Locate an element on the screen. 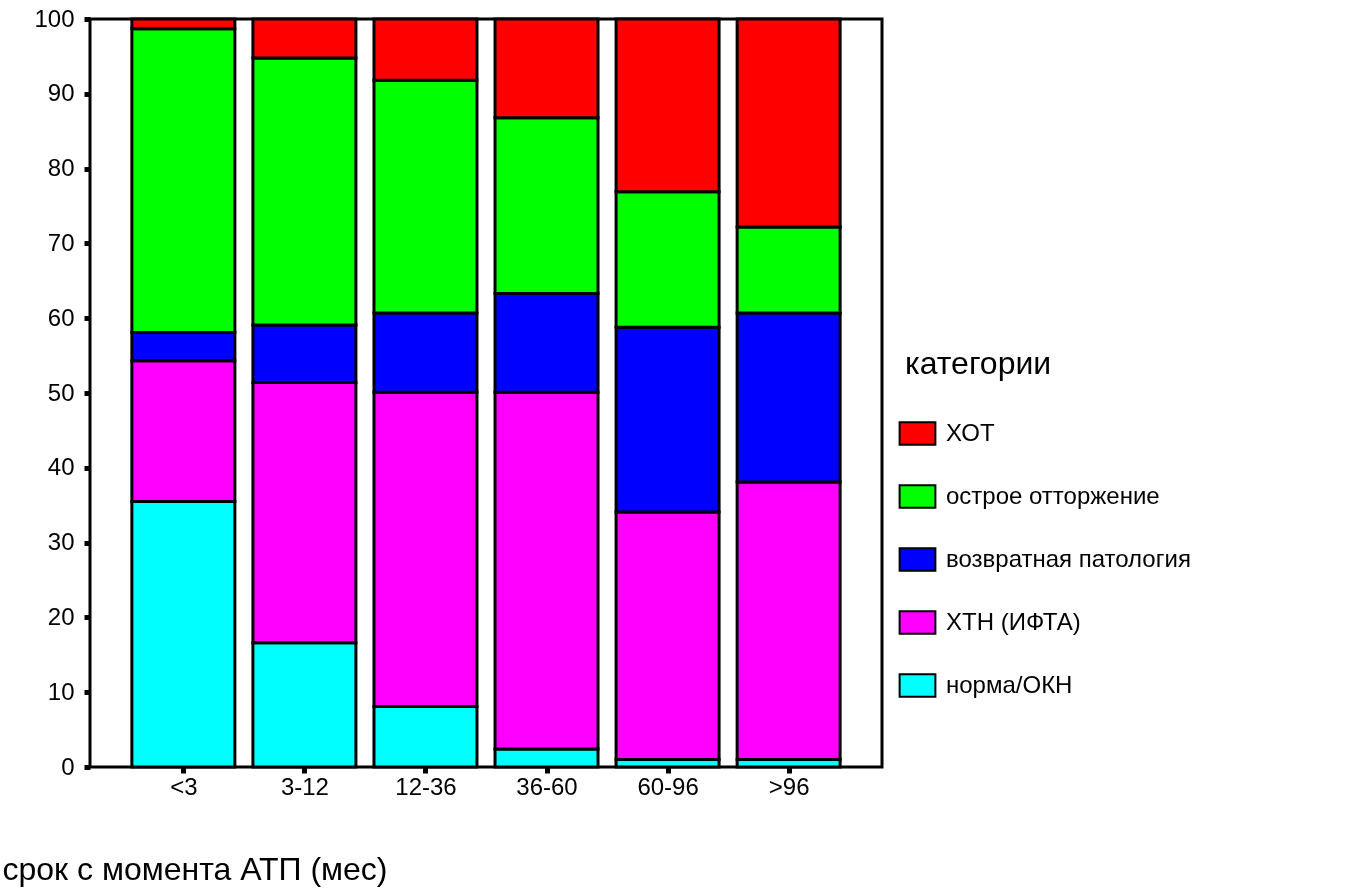 The image size is (1362, 896). y-tick-label: 50 is located at coordinates (61, 392).